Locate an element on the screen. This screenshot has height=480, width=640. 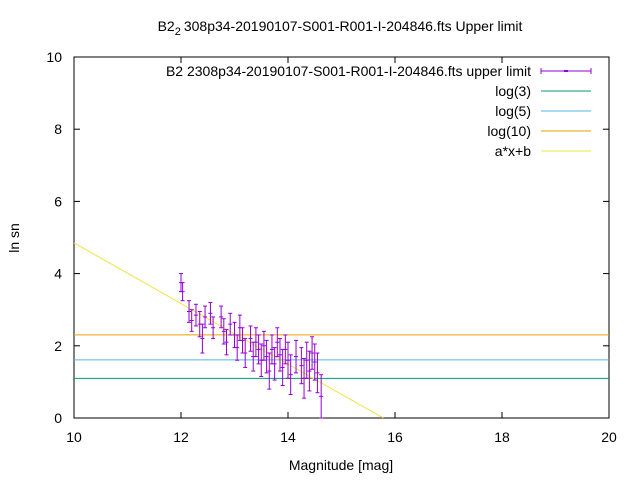
y-tick-label: 0 is located at coordinates (58, 418).